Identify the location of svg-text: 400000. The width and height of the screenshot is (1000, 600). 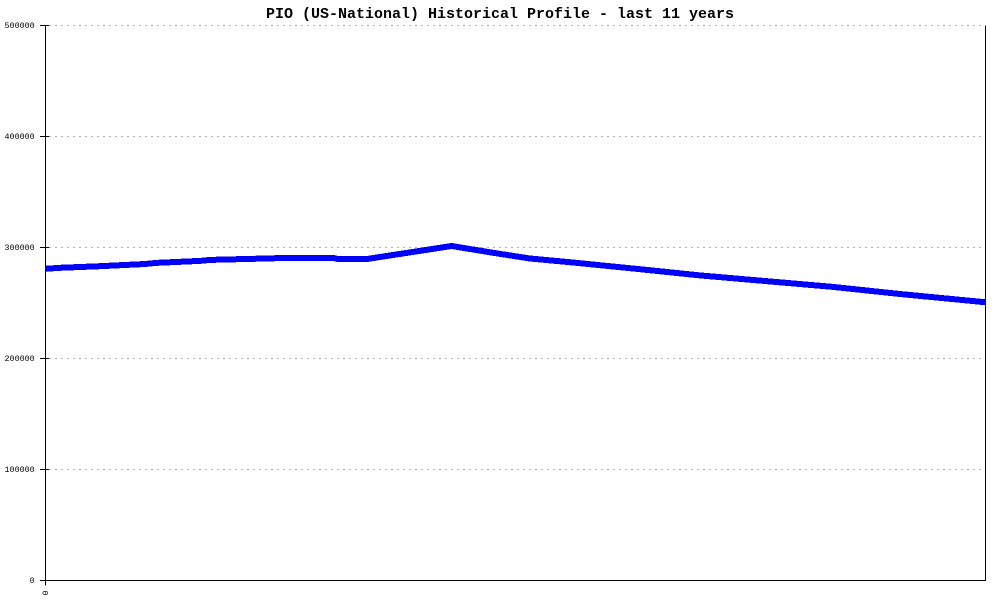
(20, 137).